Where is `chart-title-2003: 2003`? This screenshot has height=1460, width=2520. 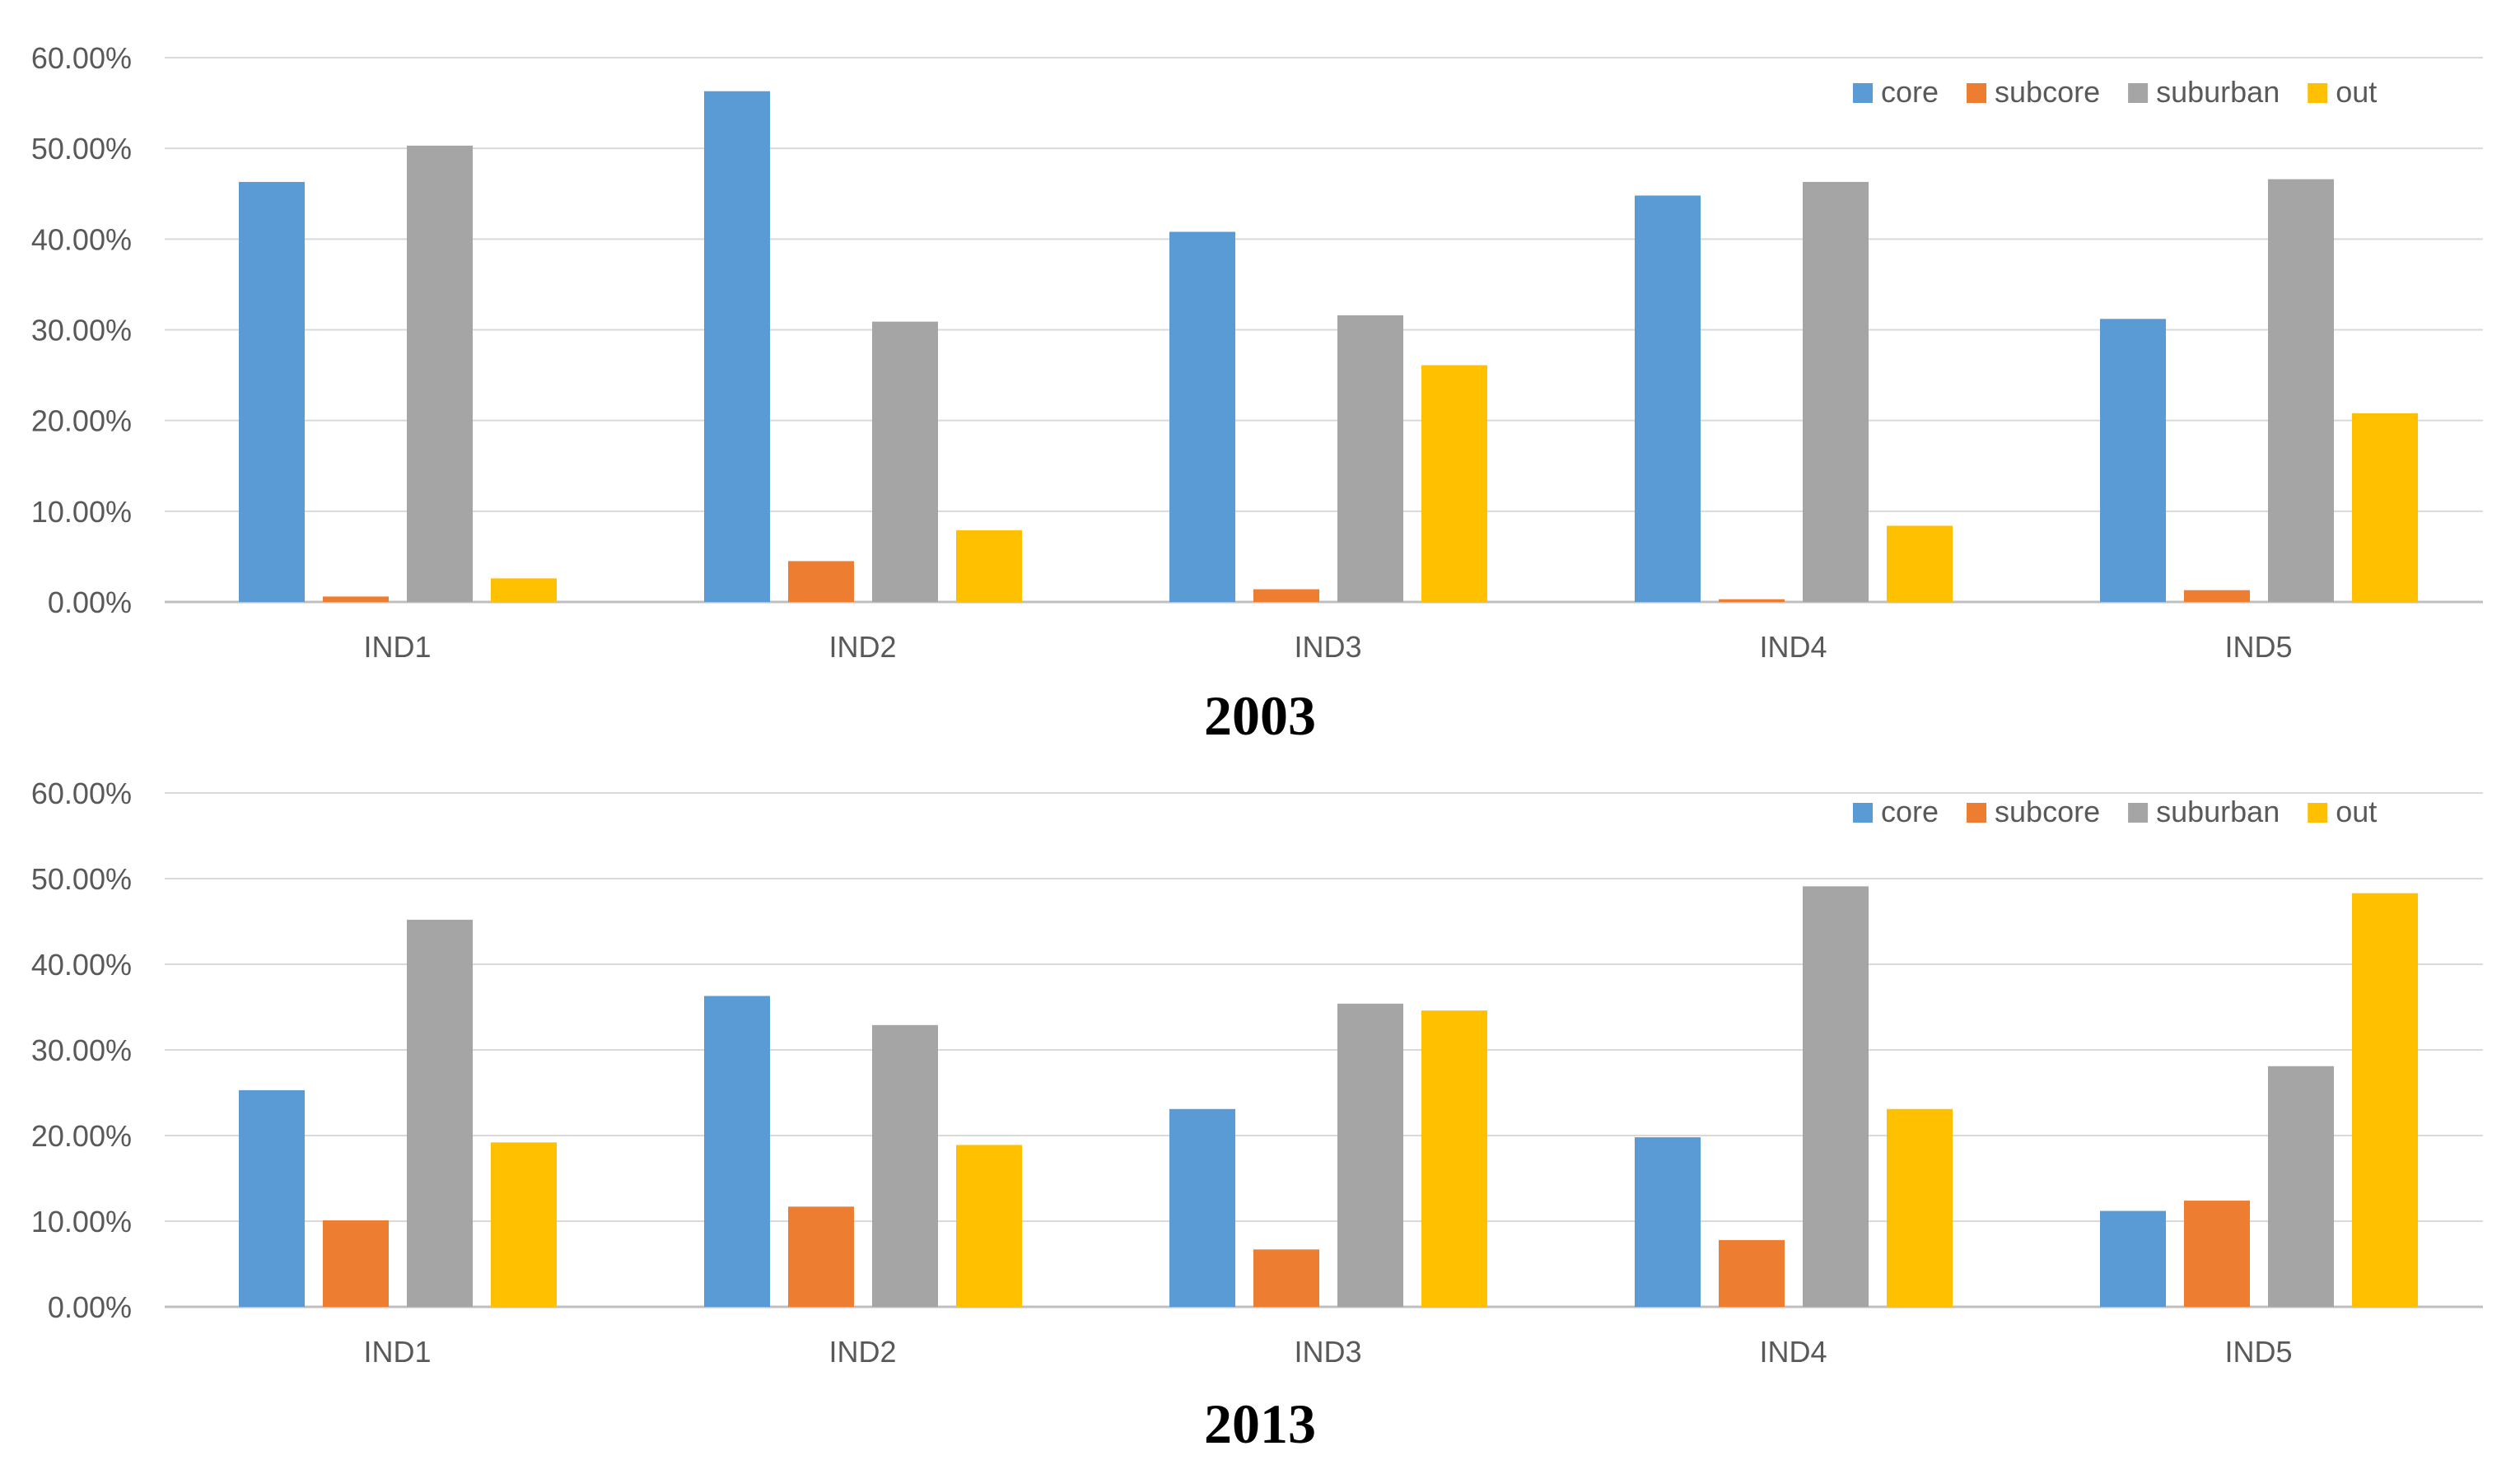
chart-title-2003: 2003 is located at coordinates (1260, 715).